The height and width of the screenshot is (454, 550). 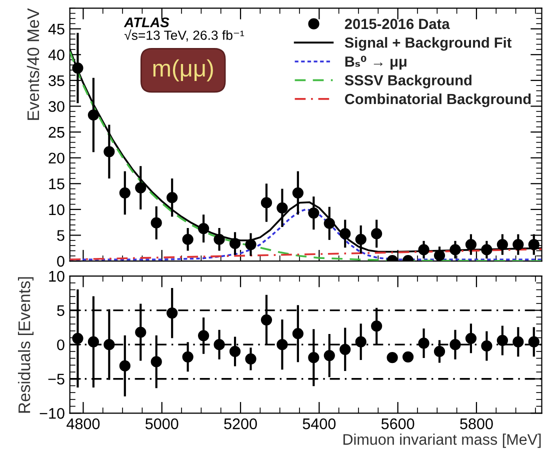 What do you see at coordinates (397, 424) in the screenshot?
I see `x-tick-label: 5600` at bounding box center [397, 424].